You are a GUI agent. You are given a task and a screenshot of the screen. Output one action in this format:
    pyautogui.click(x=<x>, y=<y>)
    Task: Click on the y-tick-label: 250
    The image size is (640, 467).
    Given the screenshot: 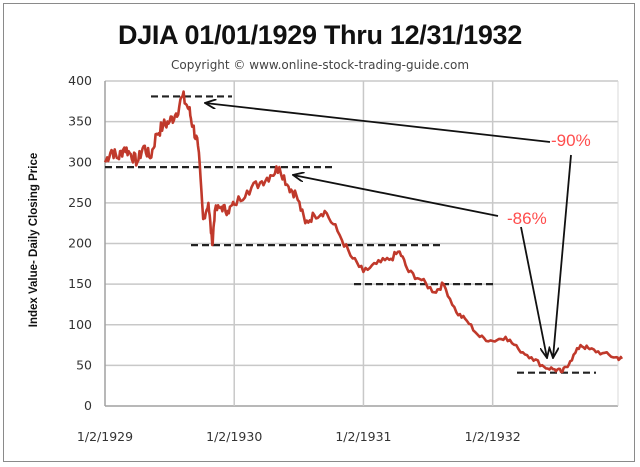 What is the action you would take?
    pyautogui.click(x=80, y=202)
    